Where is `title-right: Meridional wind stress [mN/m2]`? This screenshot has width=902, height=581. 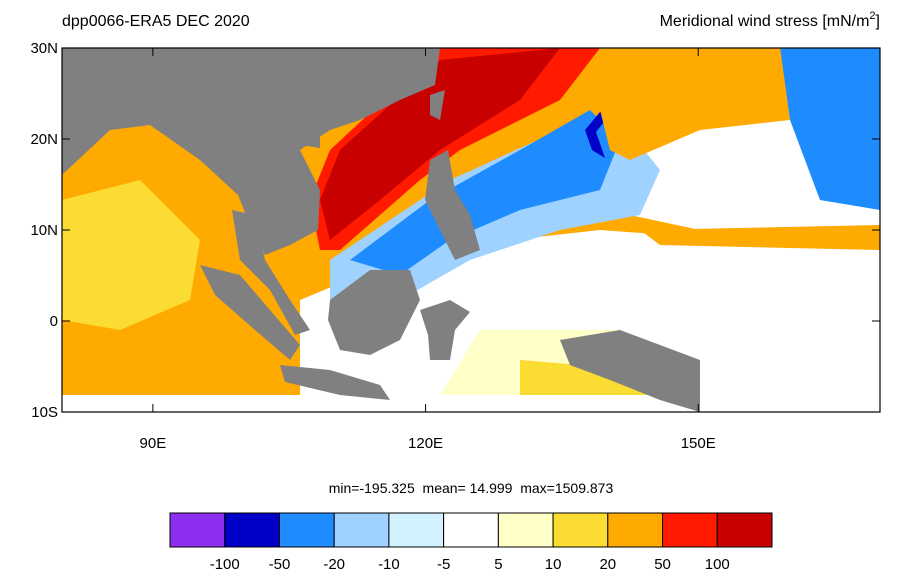 title-right: Meridional wind stress [mN/m2] is located at coordinates (770, 20).